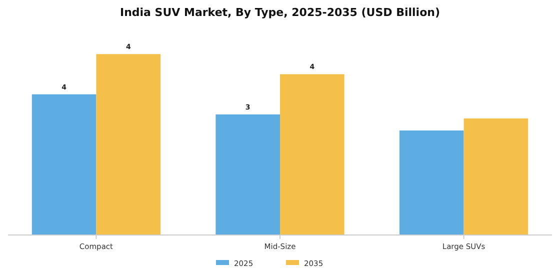 The height and width of the screenshot is (280, 560). Describe the element at coordinates (280, 12) in the screenshot. I see `chart-title: India SUV Market, By Type, 2025-2035 (USD Billion)` at that location.